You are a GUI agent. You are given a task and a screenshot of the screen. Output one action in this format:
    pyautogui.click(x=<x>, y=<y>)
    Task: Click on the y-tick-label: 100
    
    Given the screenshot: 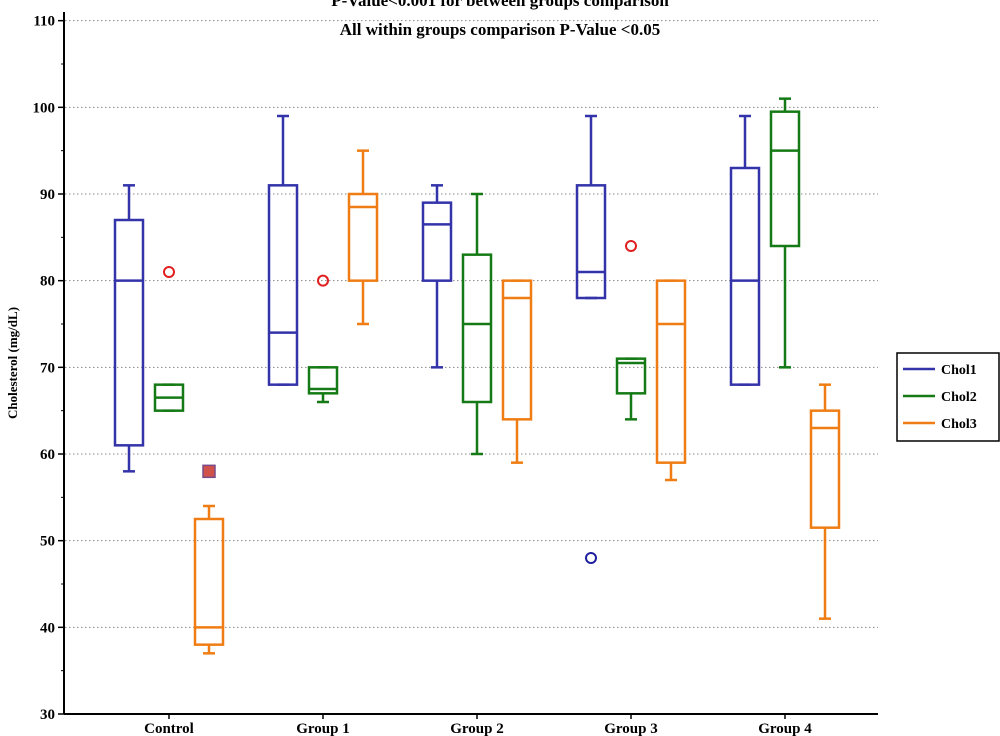 What is the action you would take?
    pyautogui.click(x=44, y=108)
    